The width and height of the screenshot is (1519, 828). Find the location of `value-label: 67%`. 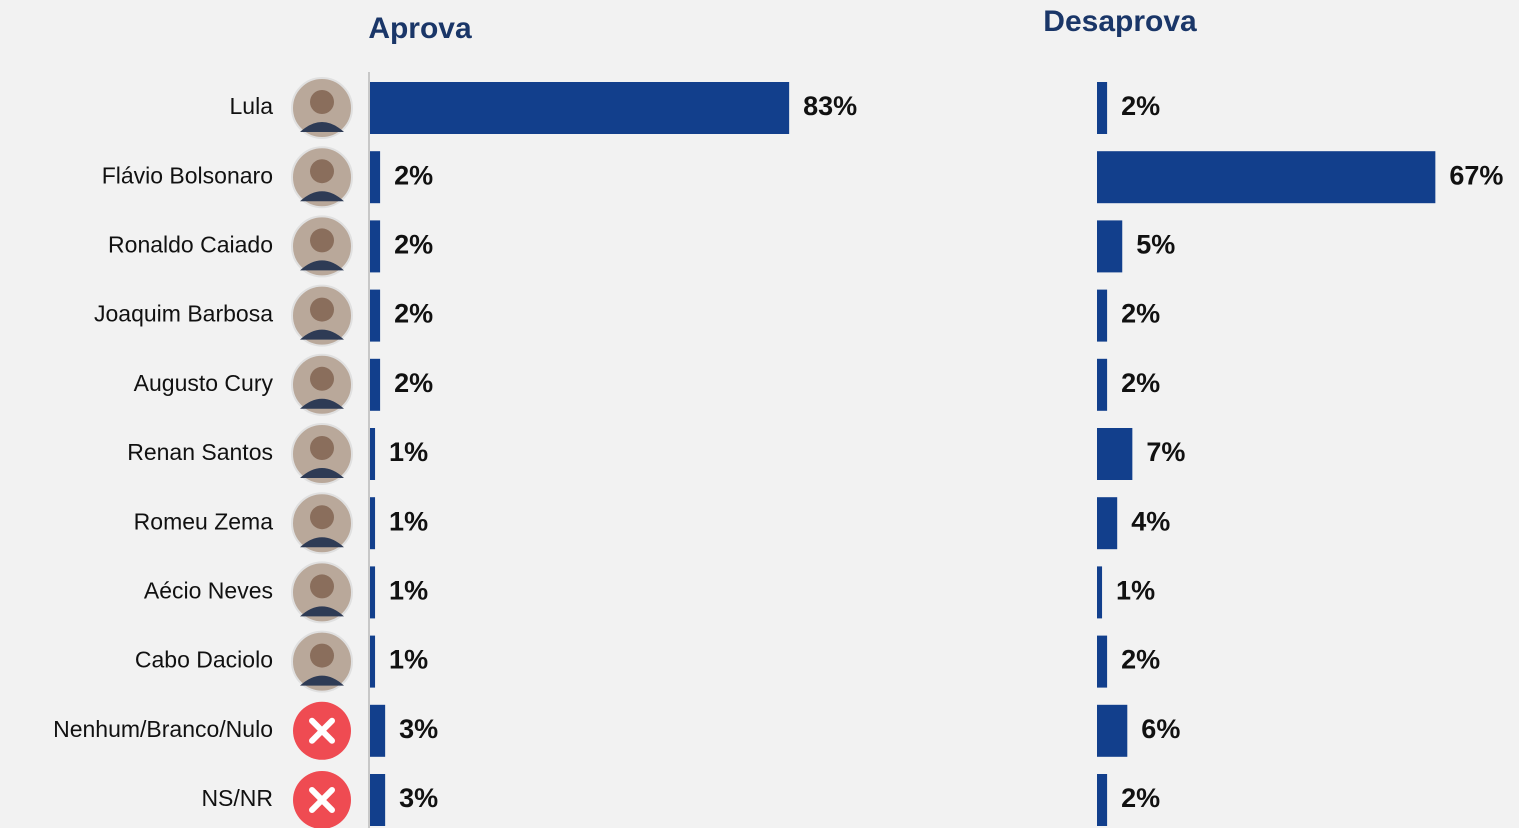

value-label: 67% is located at coordinates (1476, 175).